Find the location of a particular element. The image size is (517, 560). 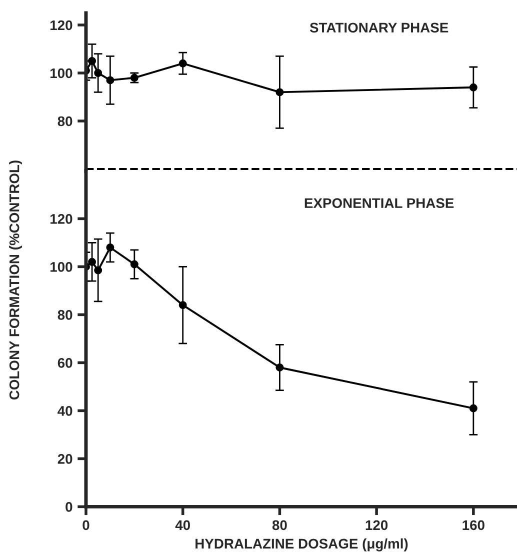

x-tick-label: 40 is located at coordinates (182, 525).